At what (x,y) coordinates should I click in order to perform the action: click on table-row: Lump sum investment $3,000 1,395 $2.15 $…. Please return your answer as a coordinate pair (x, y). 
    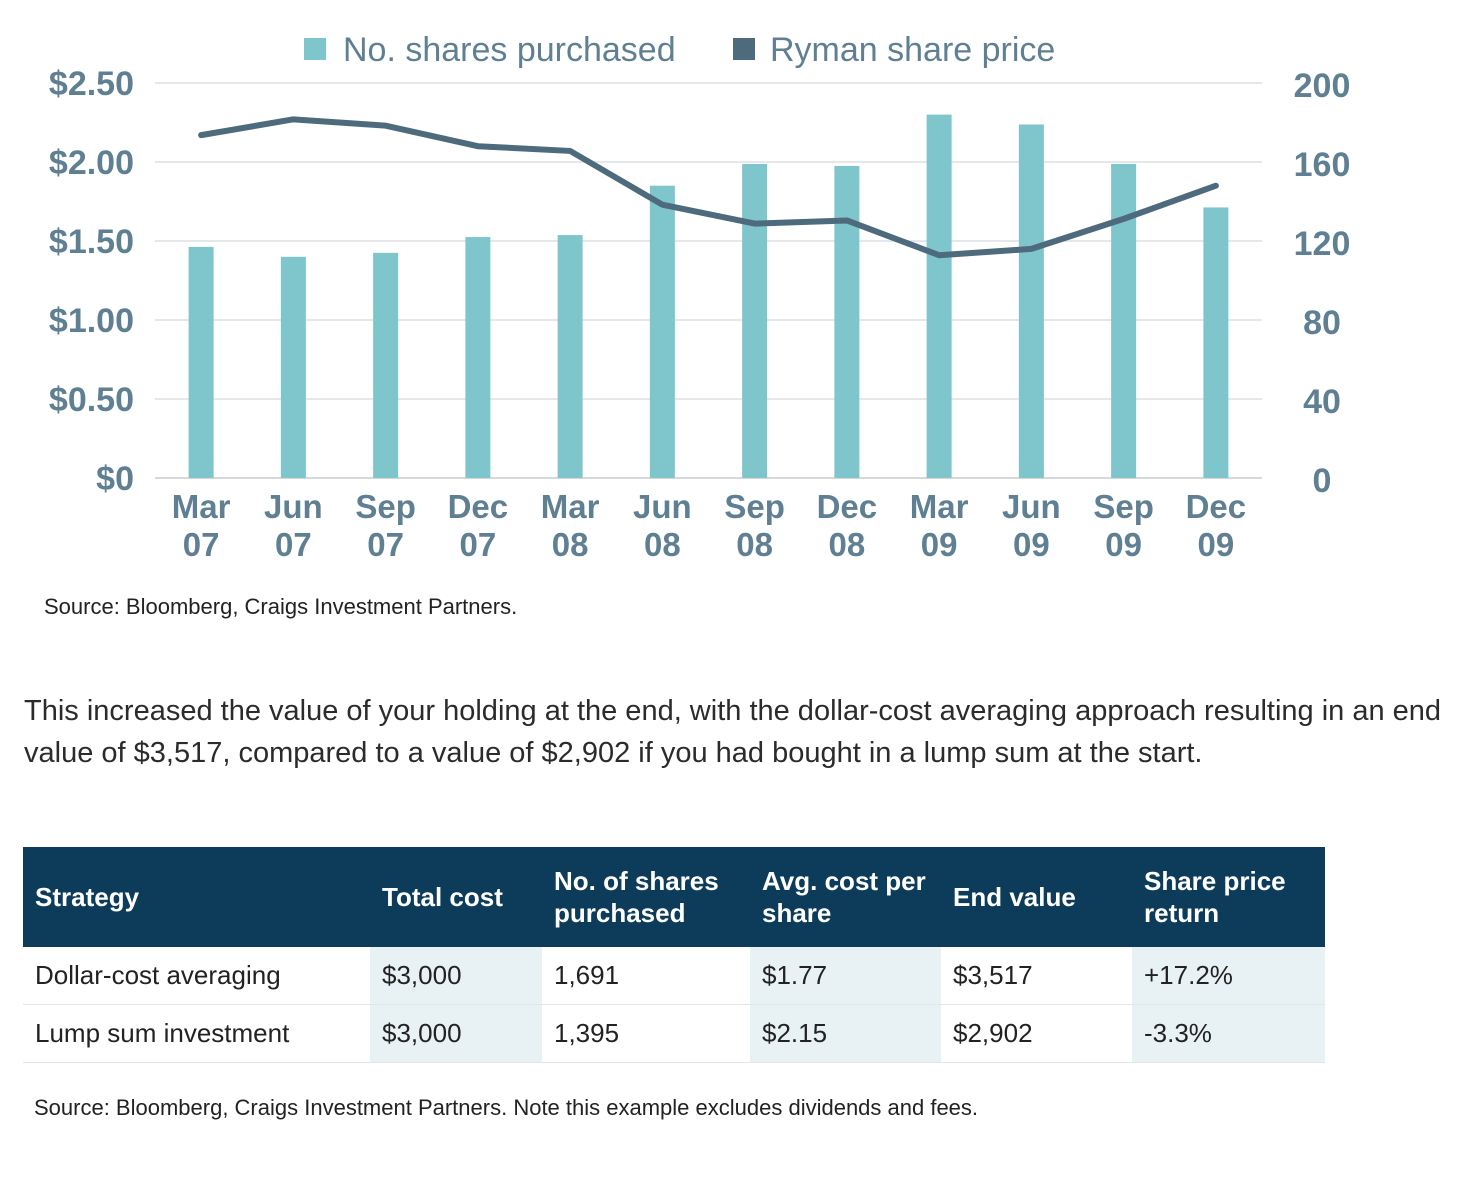
    Looking at the image, I should click on (674, 1033).